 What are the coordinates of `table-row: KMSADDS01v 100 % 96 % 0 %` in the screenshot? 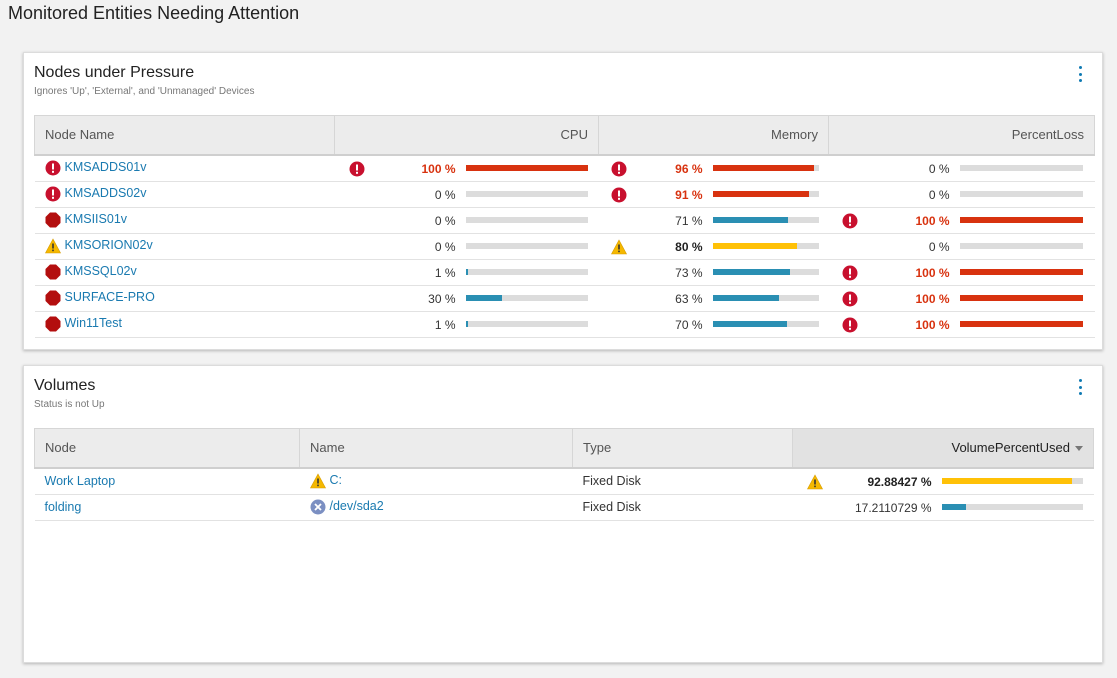 It's located at (564, 168).